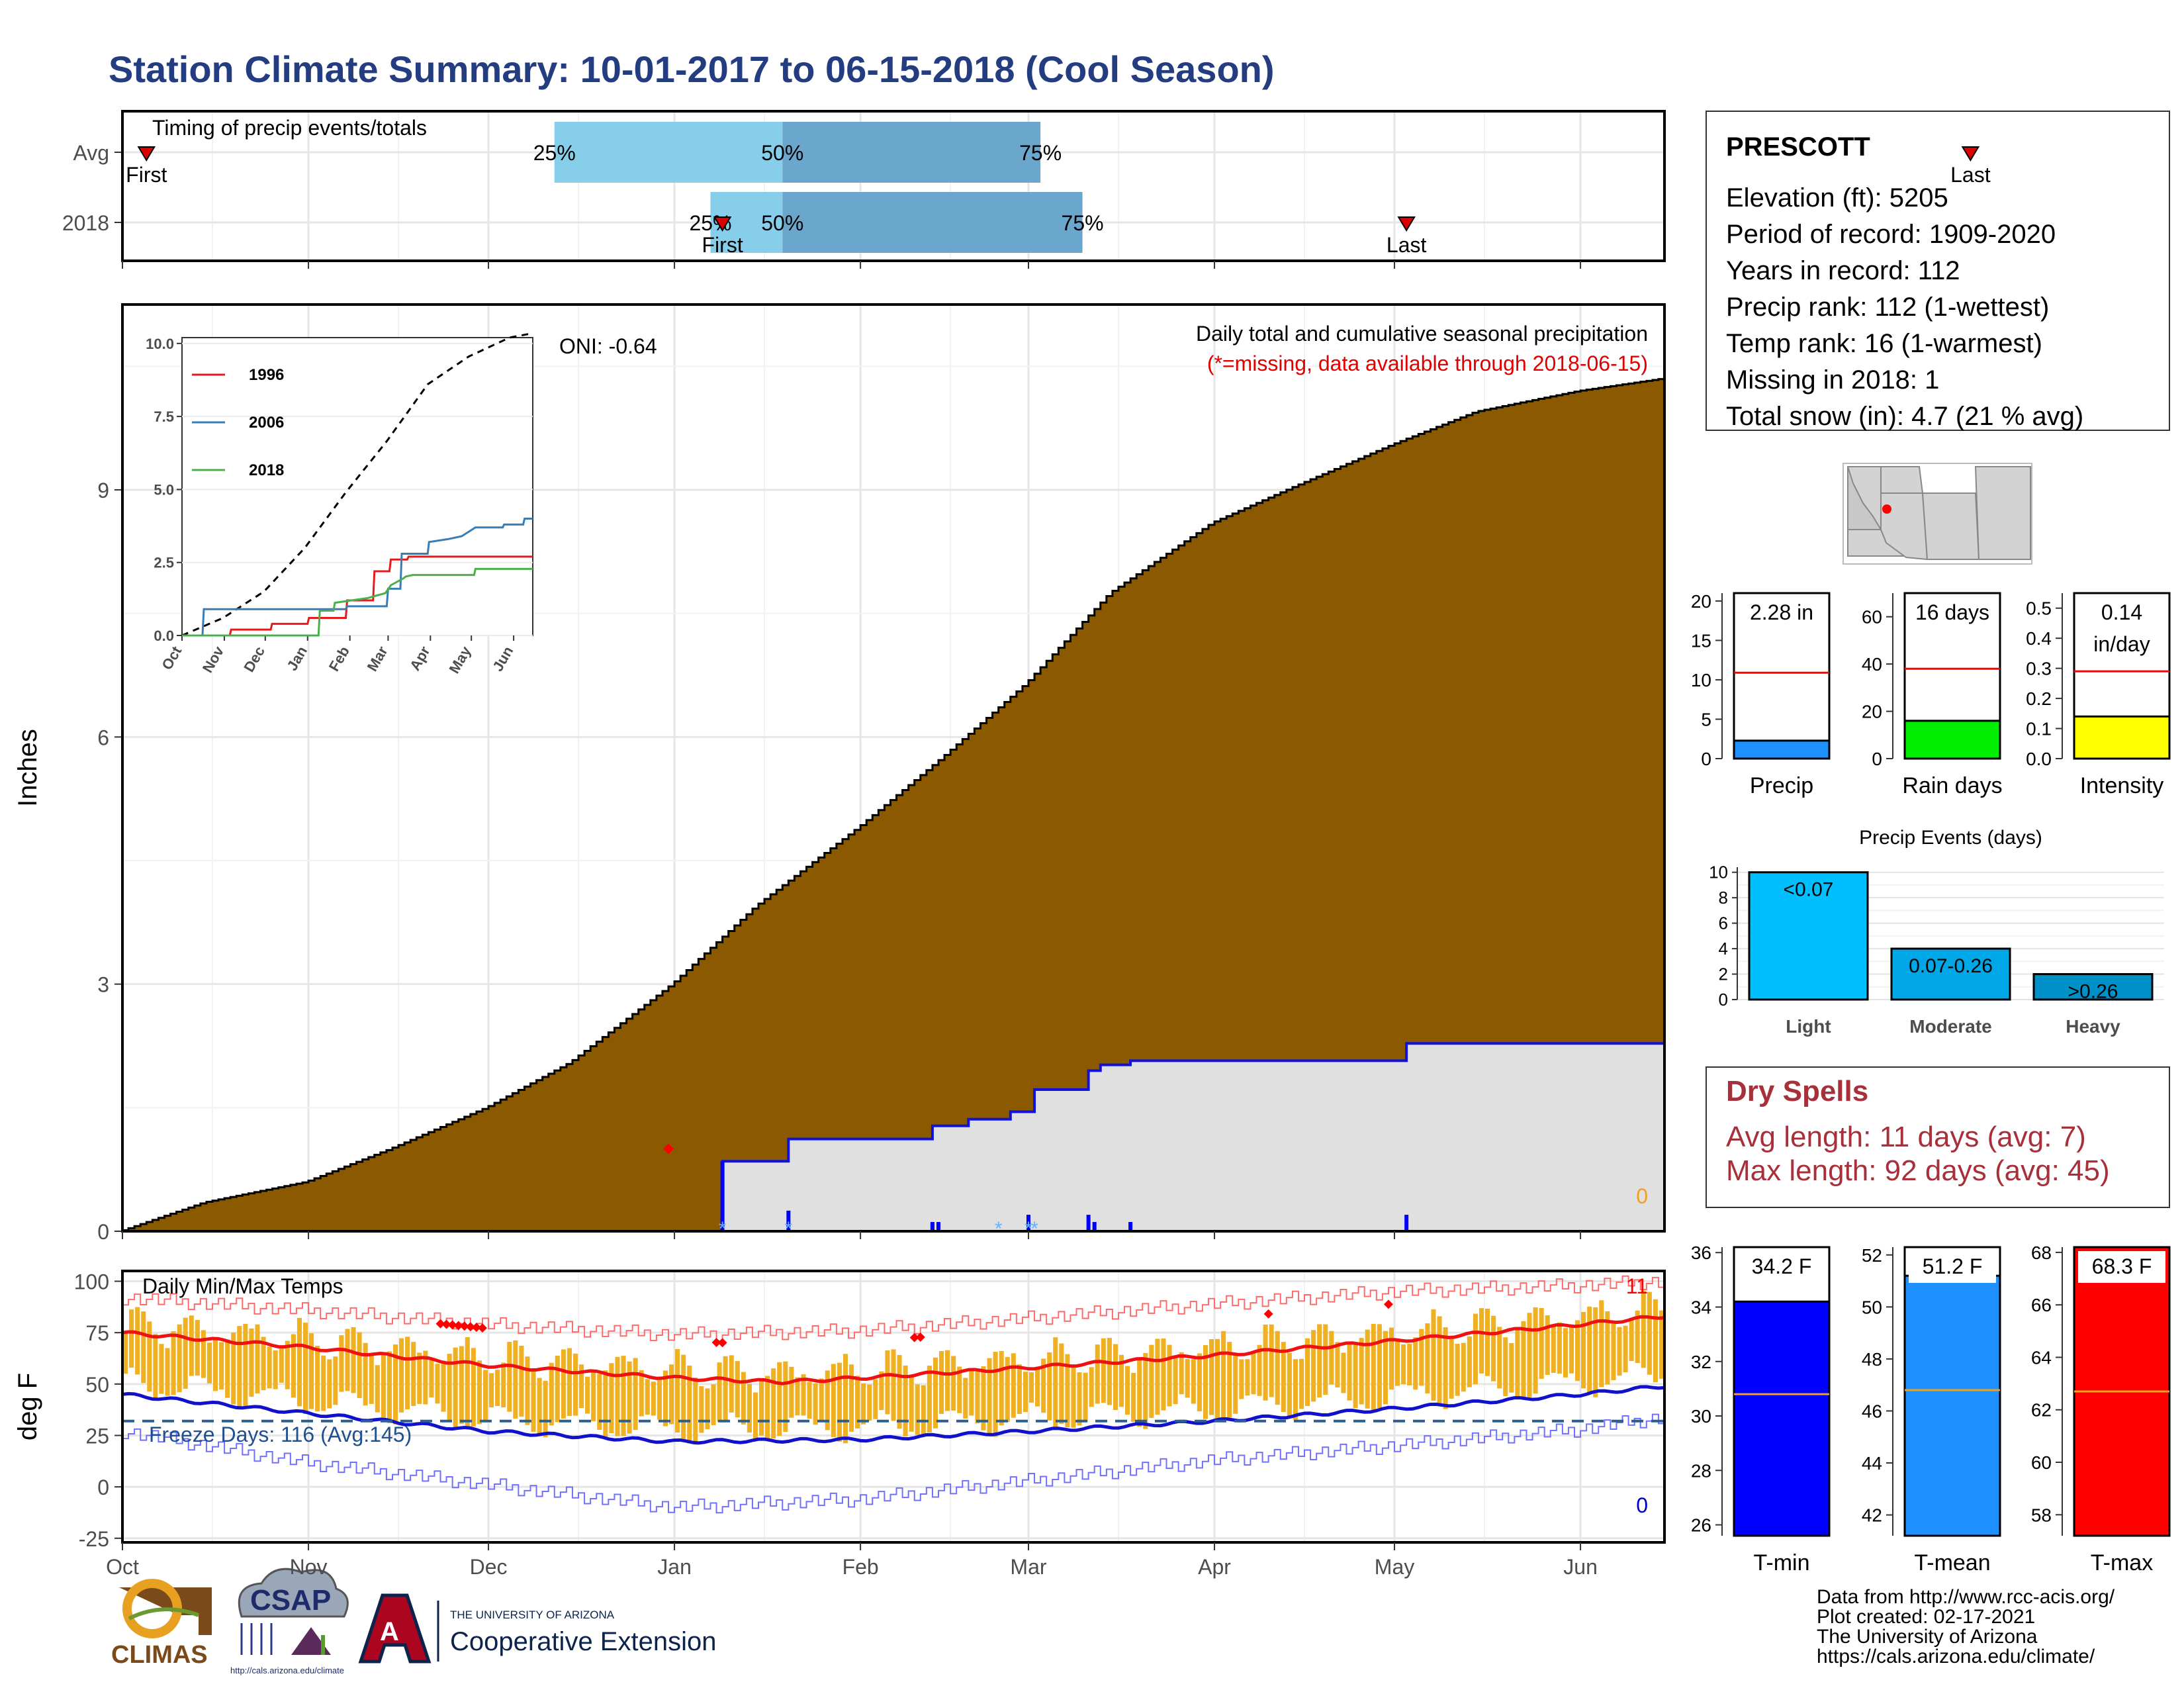 Image resolution: width=2184 pixels, height=1688 pixels. What do you see at coordinates (2122, 737) in the screenshot?
I see `intensity-panel-bar` at bounding box center [2122, 737].